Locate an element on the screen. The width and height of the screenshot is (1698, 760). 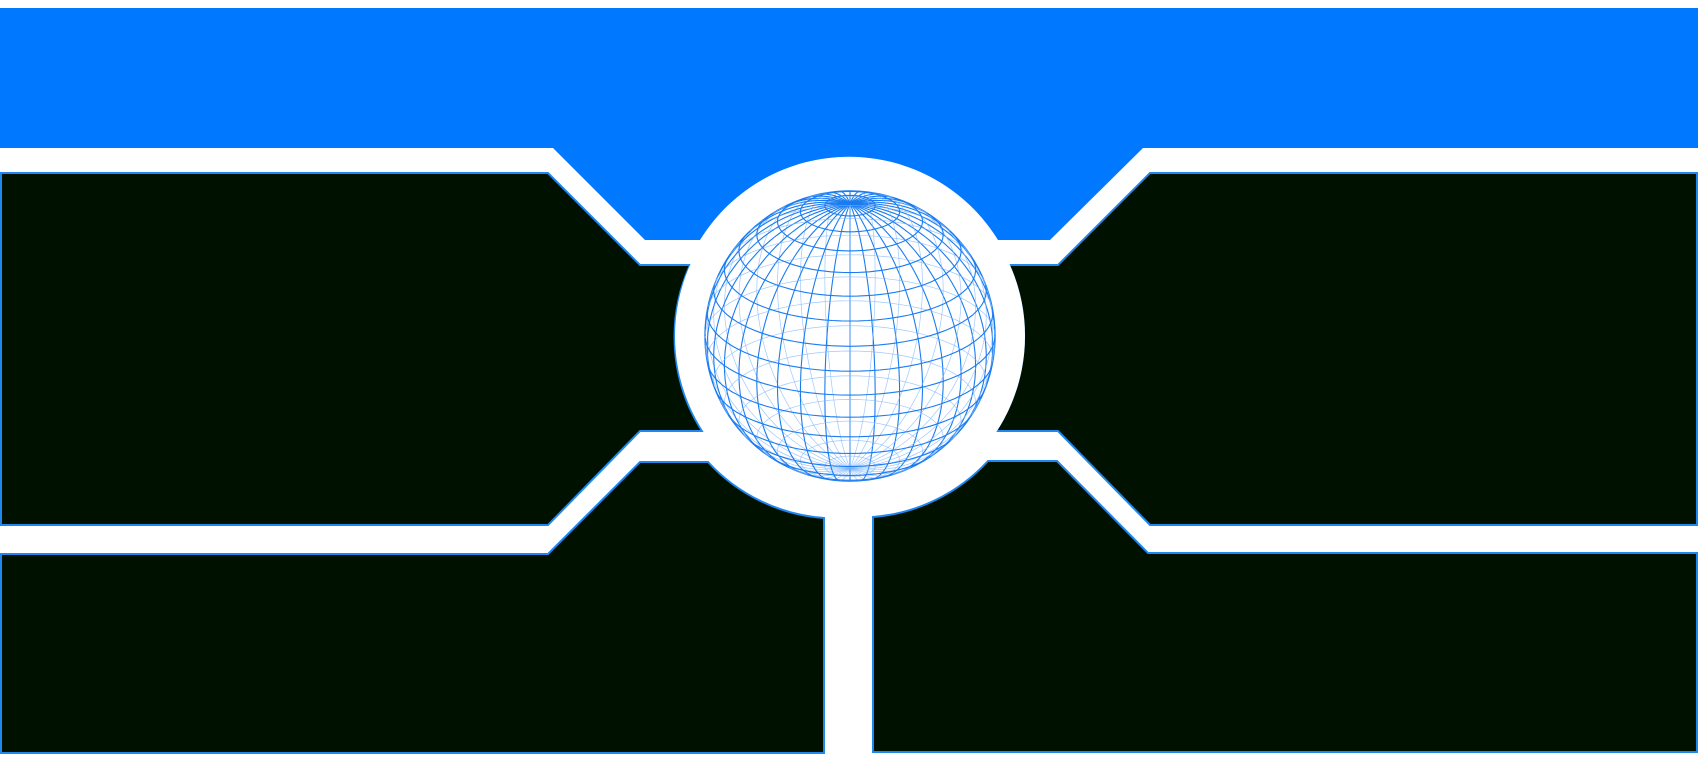
wireframe-globe-icon is located at coordinates (850, 336).